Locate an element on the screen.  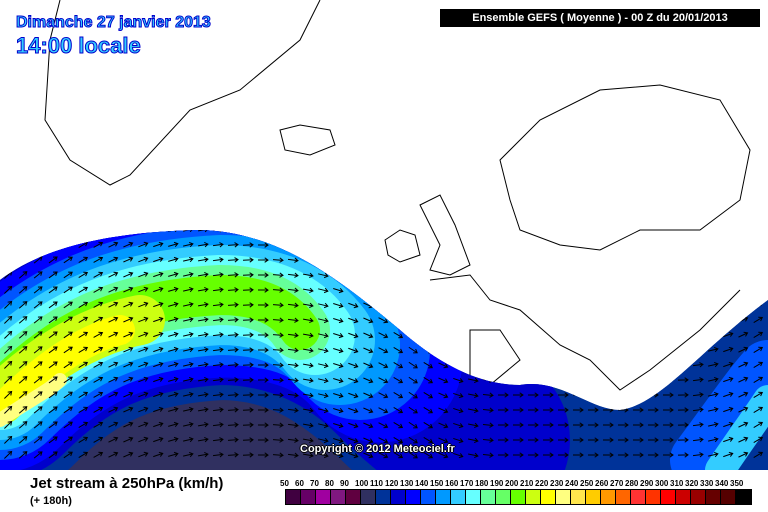
scale-tick-label: 320 is located at coordinates (692, 483).